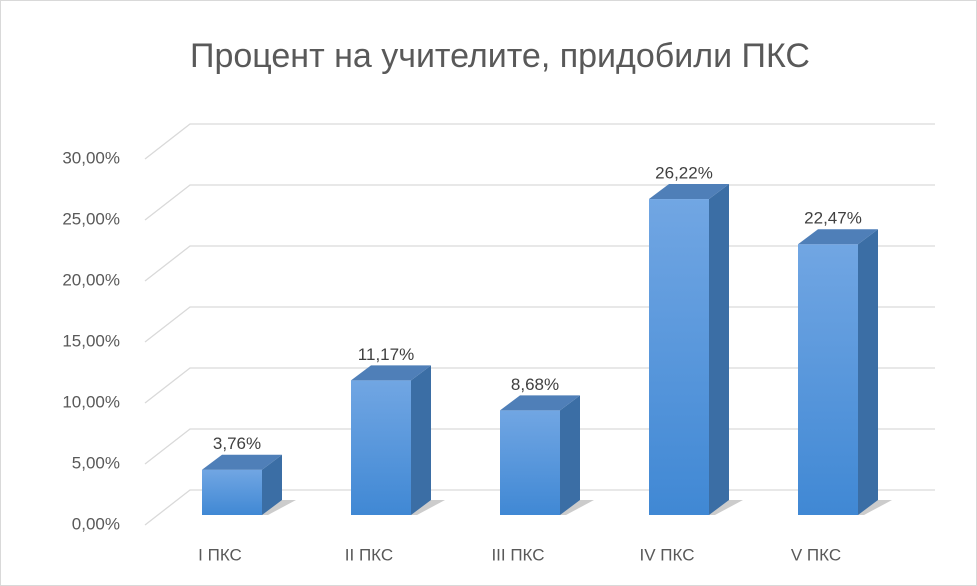  I want to click on value-label: 3,76%, so click(237, 443).